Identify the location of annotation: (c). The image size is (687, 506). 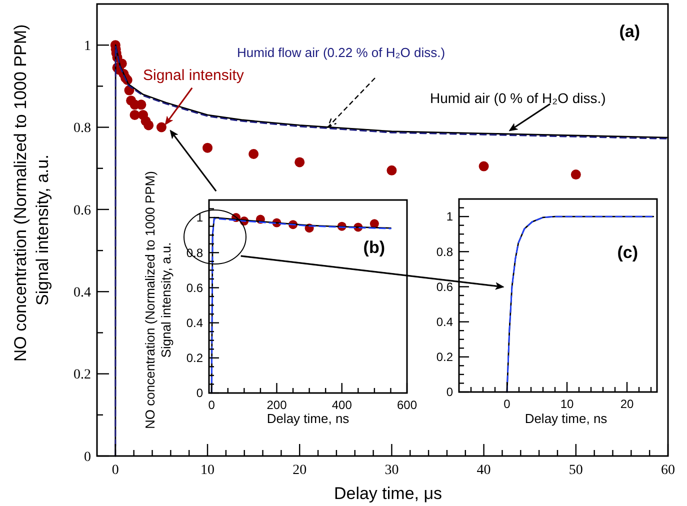
(627, 252).